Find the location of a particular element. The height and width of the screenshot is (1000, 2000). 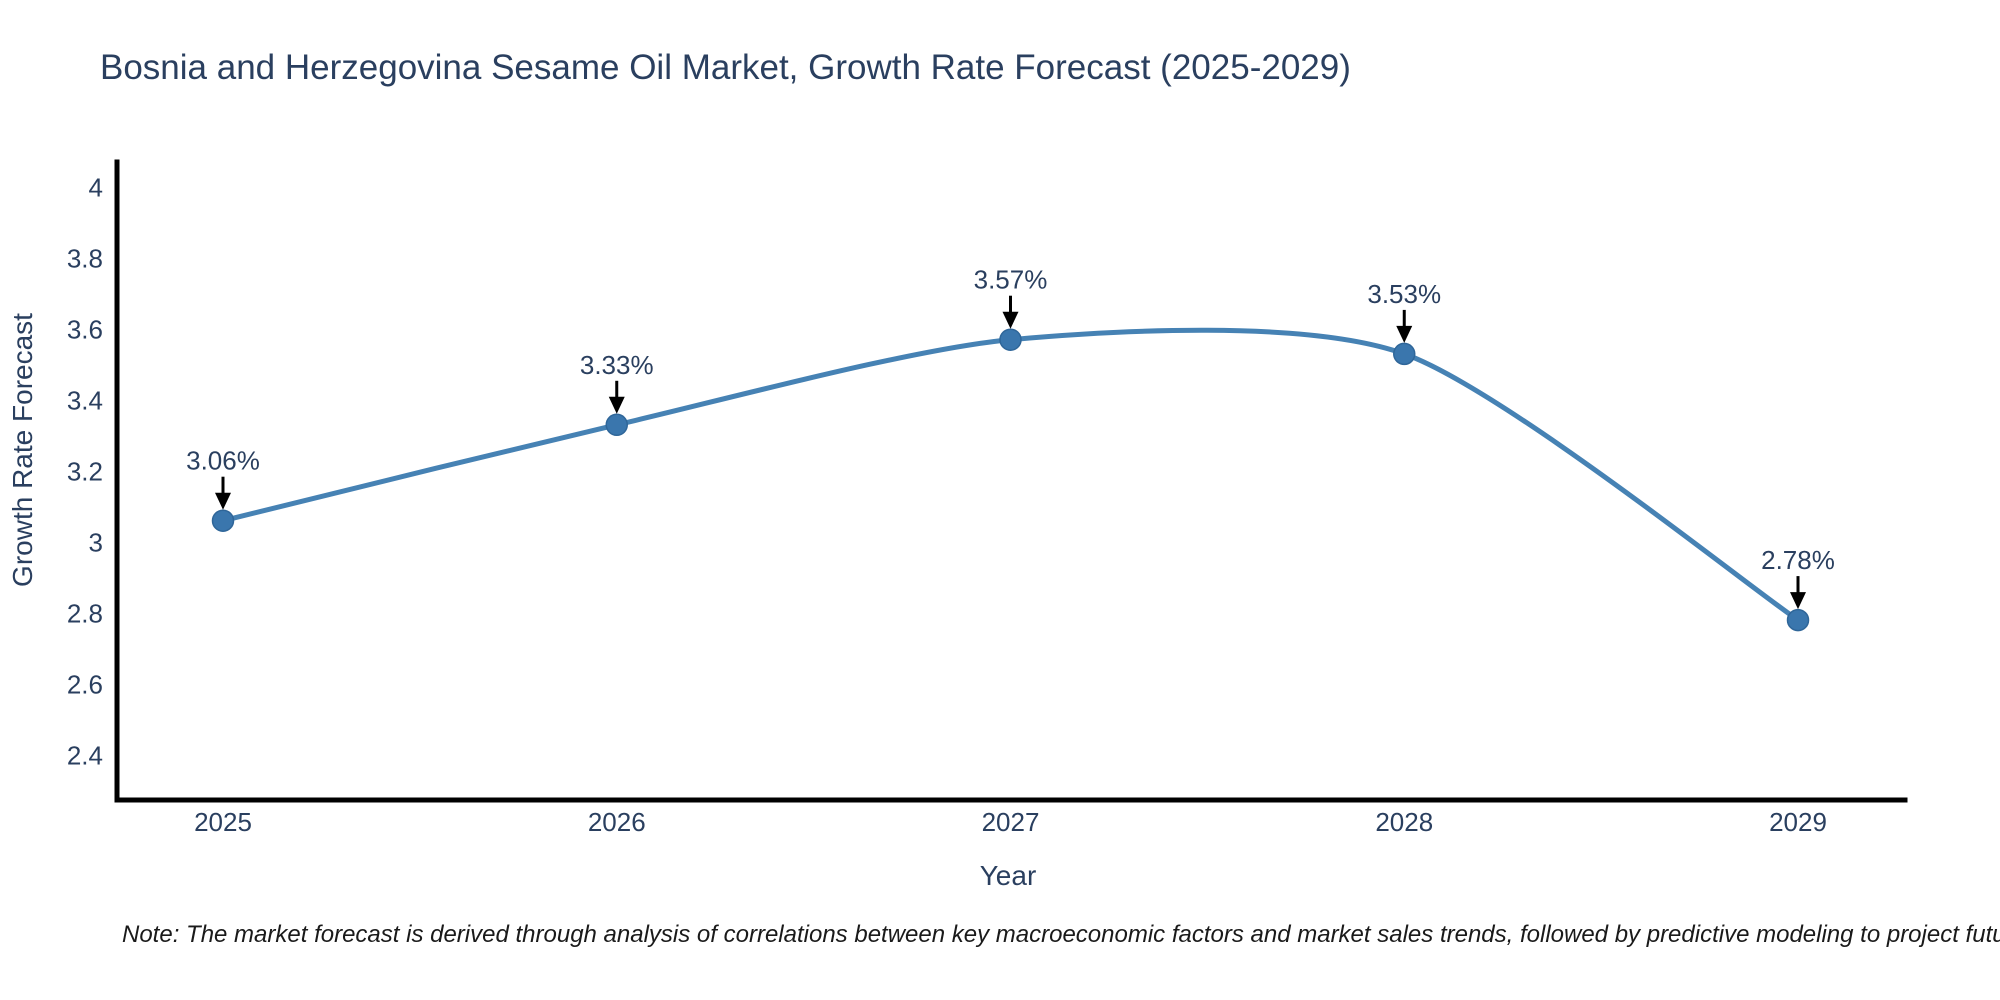

data-point-marker-2029 is located at coordinates (1798, 620).